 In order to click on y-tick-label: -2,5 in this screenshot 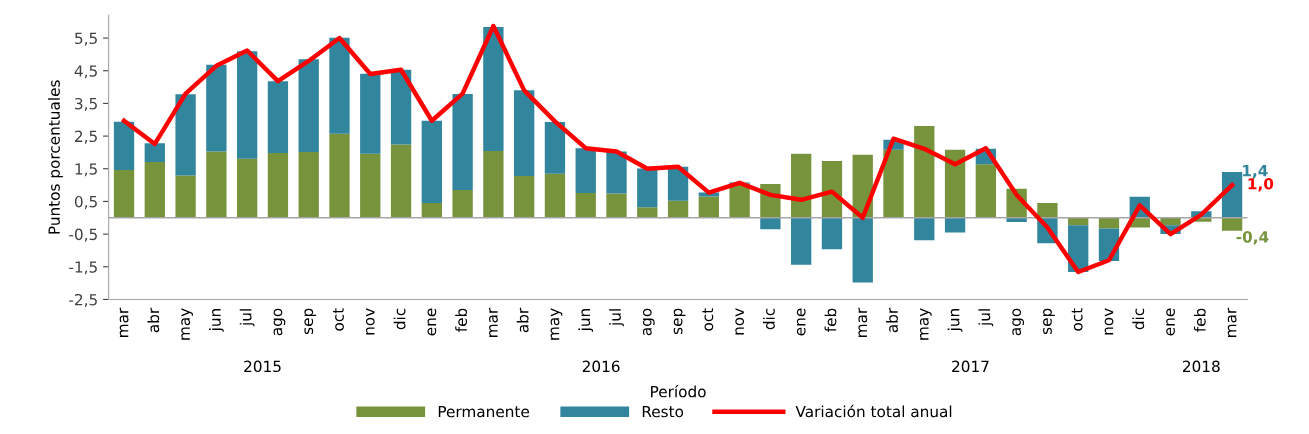, I will do `click(83, 300)`.